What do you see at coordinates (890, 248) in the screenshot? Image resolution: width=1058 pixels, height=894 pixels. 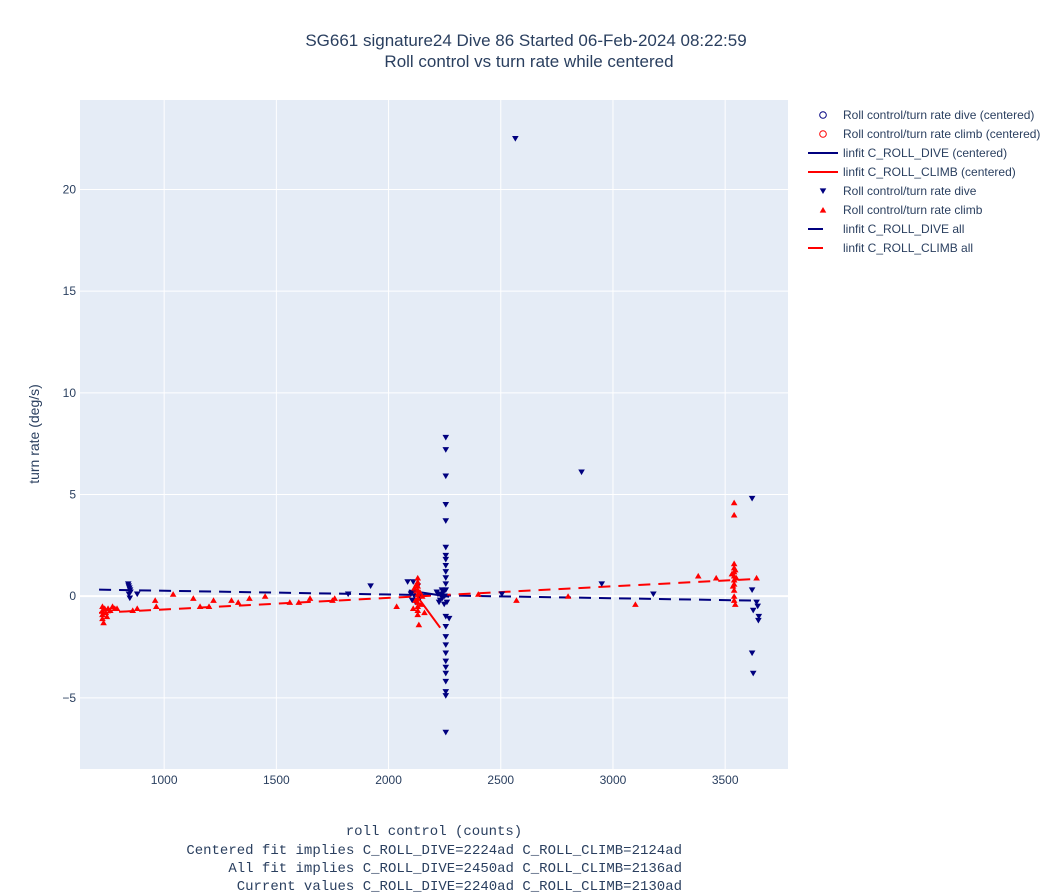 I see `legend-item: linfit C_ROLL_CLIMB all` at bounding box center [890, 248].